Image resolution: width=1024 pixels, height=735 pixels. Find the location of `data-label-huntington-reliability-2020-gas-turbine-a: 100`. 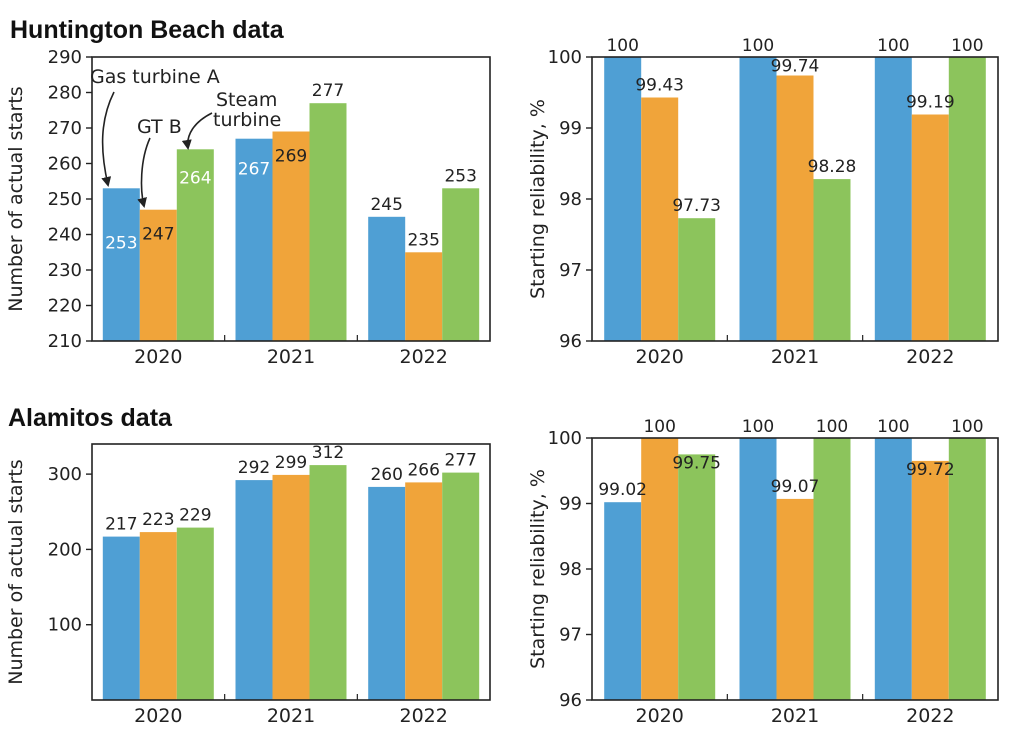

data-label-huntington-reliability-2020-gas-turbine-a: 100 is located at coordinates (622, 46).